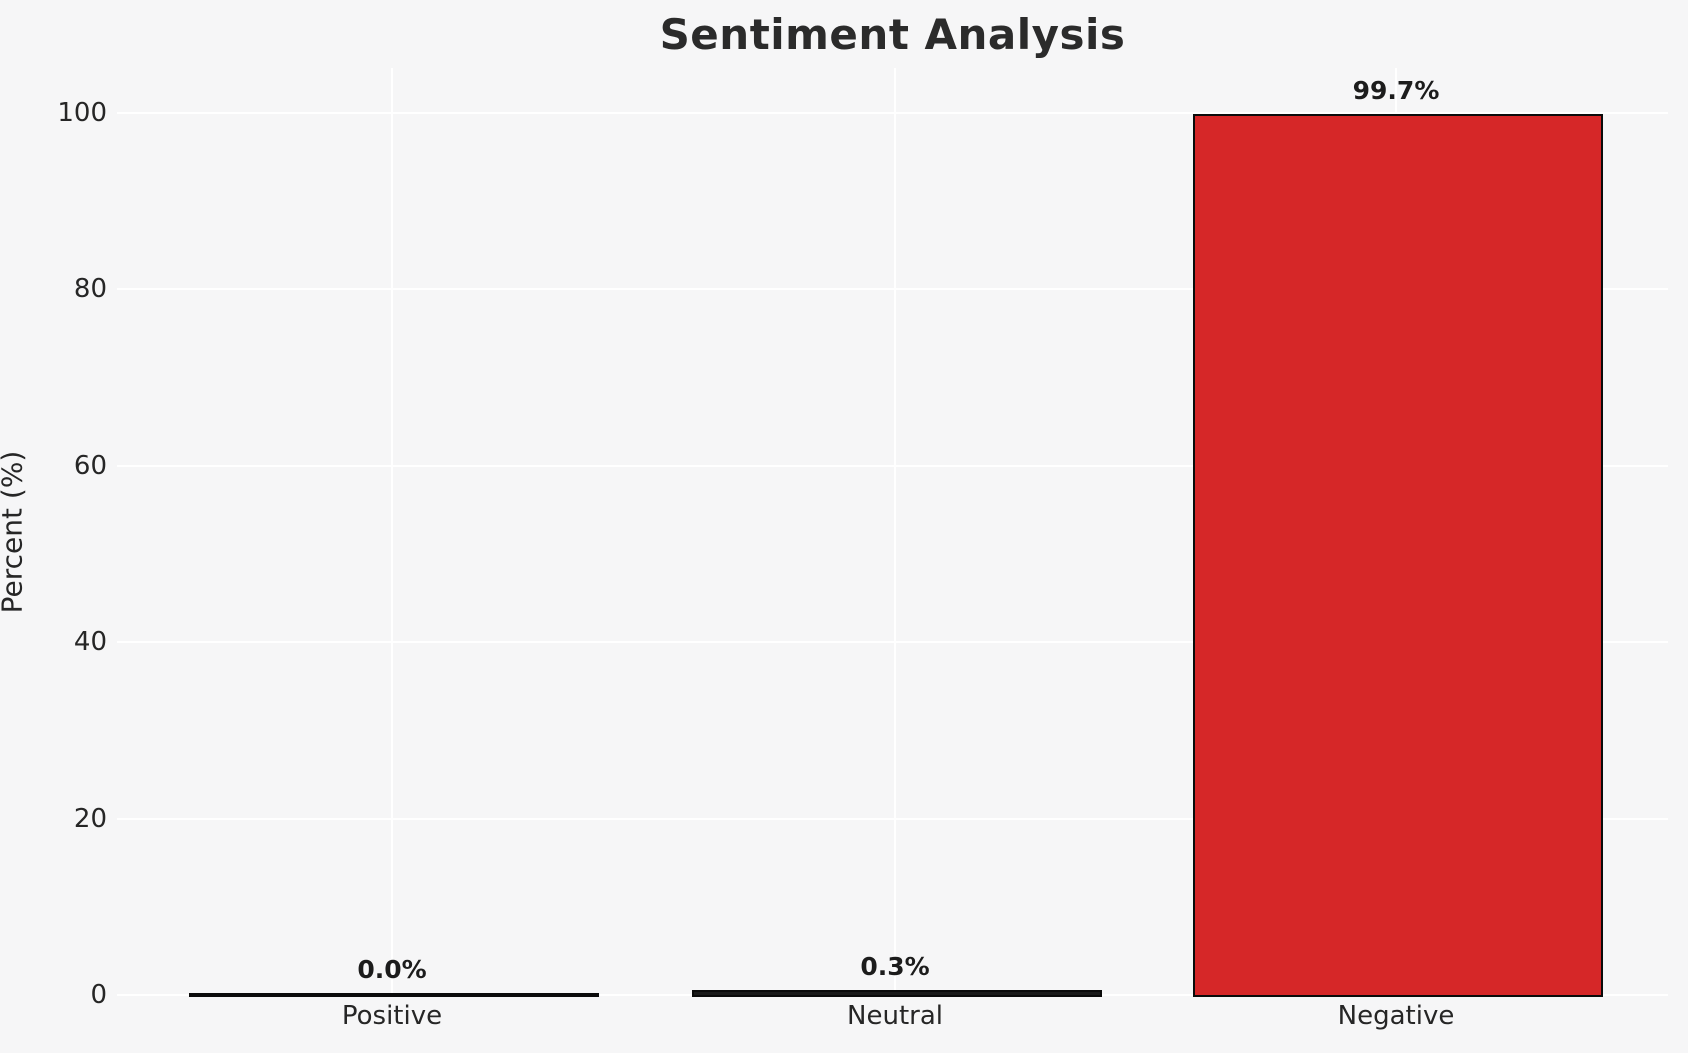 This screenshot has height=1053, width=1688. What do you see at coordinates (392, 1016) in the screenshot?
I see `xtick-label-positive: Positive` at bounding box center [392, 1016].